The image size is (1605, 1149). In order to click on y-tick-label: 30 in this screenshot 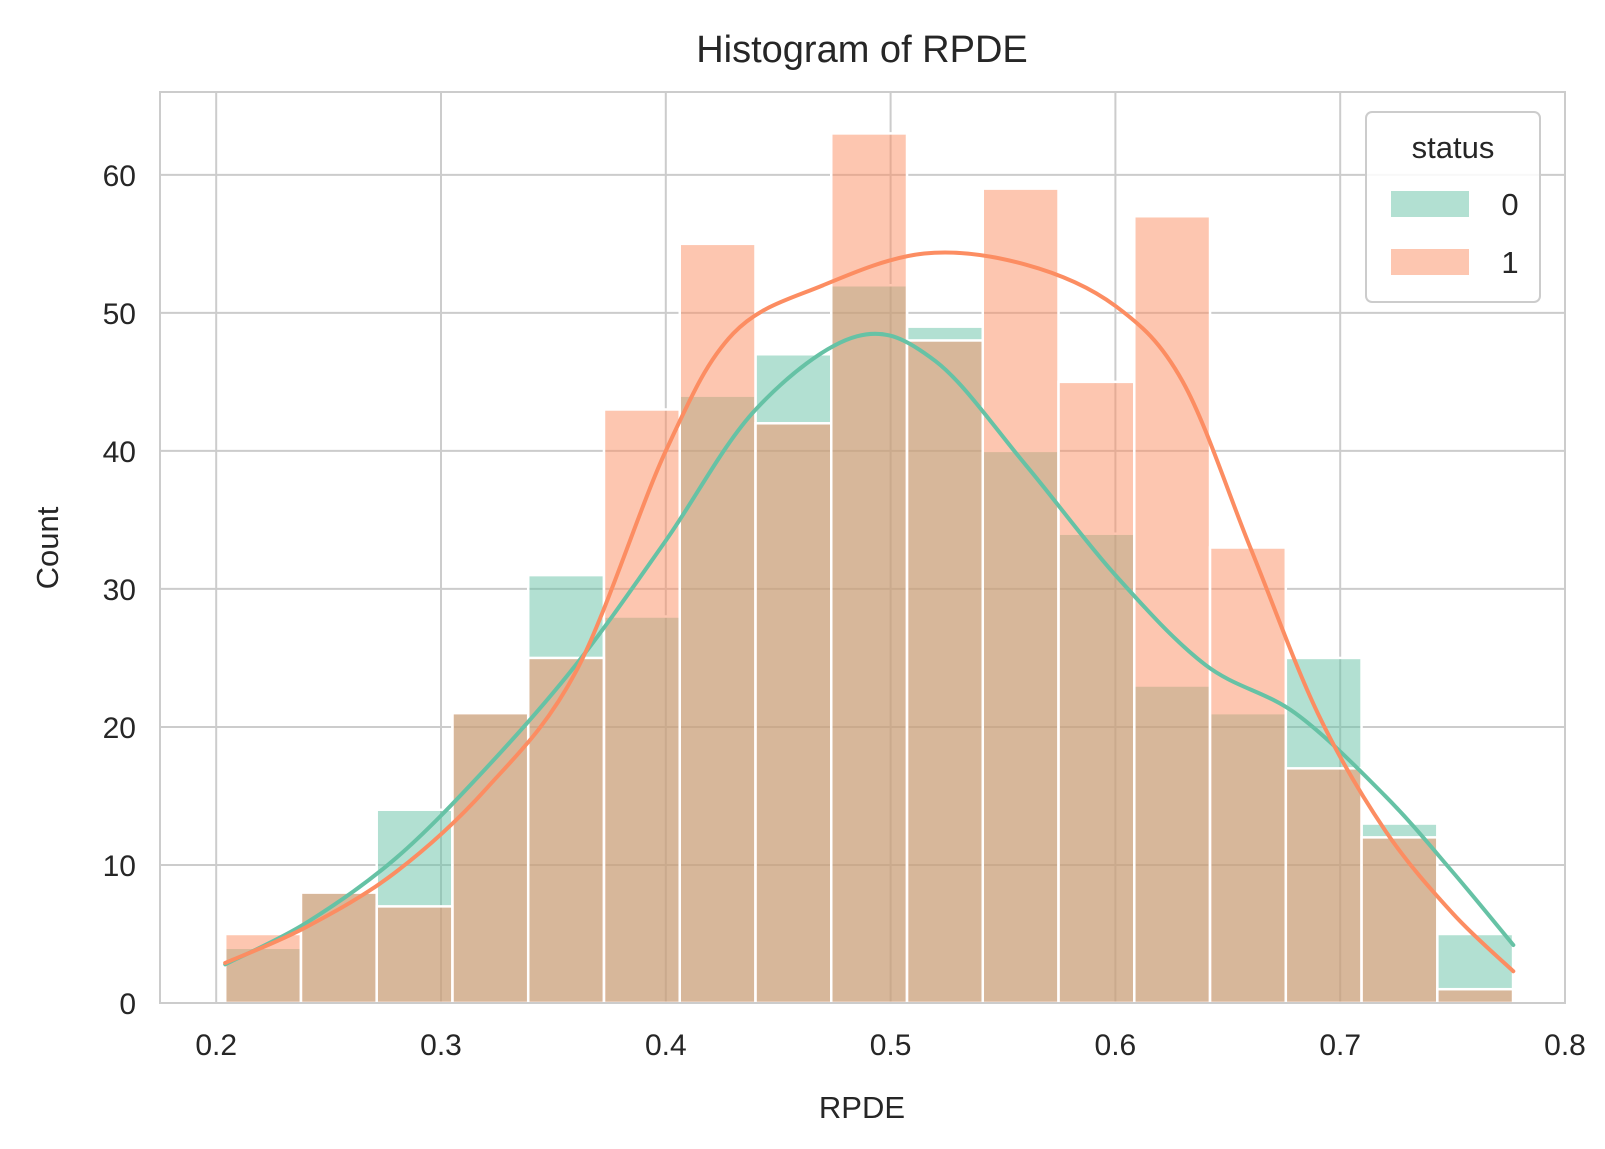, I will do `click(119, 590)`.